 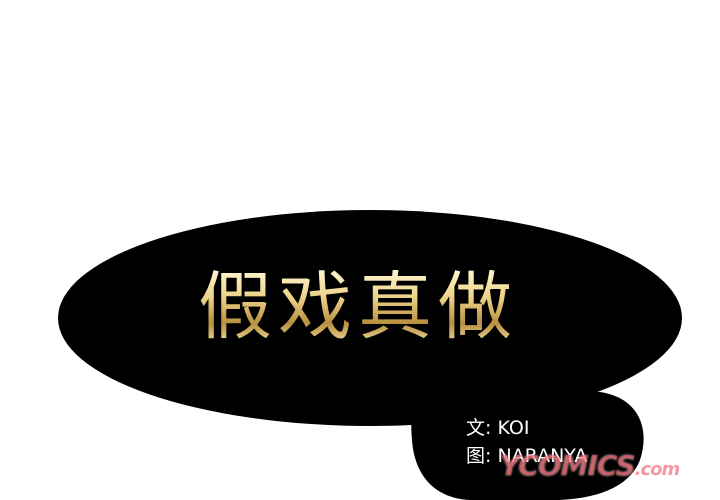 I want to click on writer-credit: 文: KOI, so click(x=498, y=428).